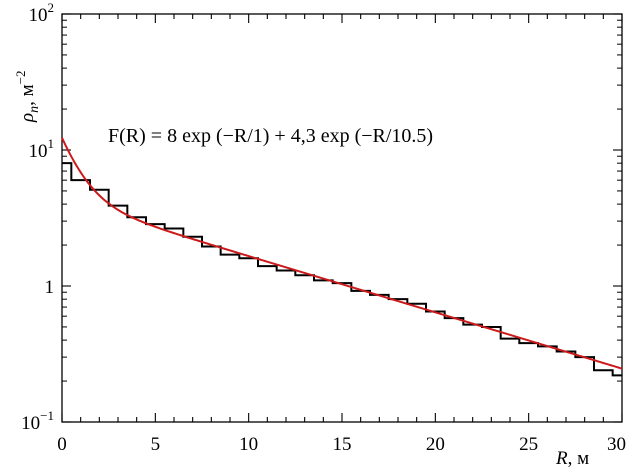  I want to click on y-axis-label: ρn, м−2, so click(27, 97).